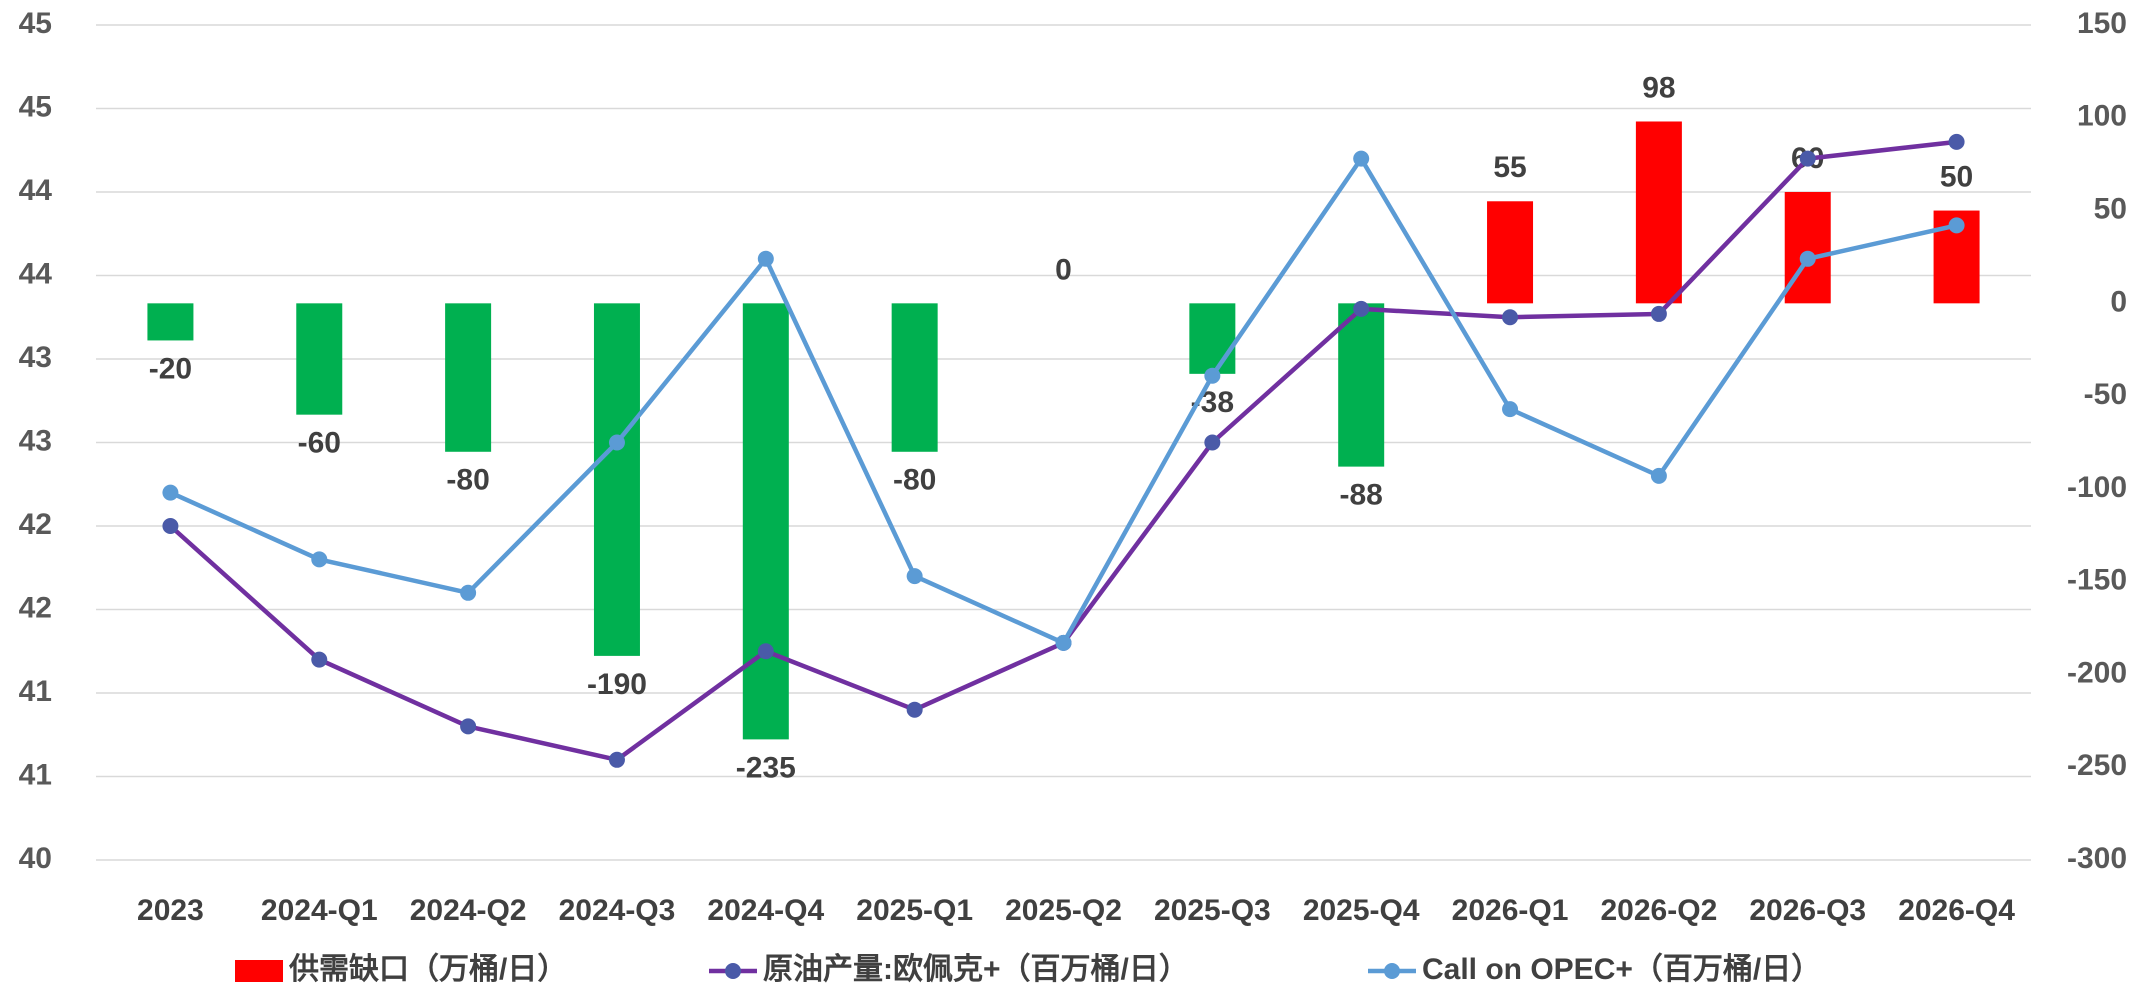 This screenshot has height=993, width=2145. What do you see at coordinates (1063, 910) in the screenshot?
I see `x-tick-label: 2025-Q2` at bounding box center [1063, 910].